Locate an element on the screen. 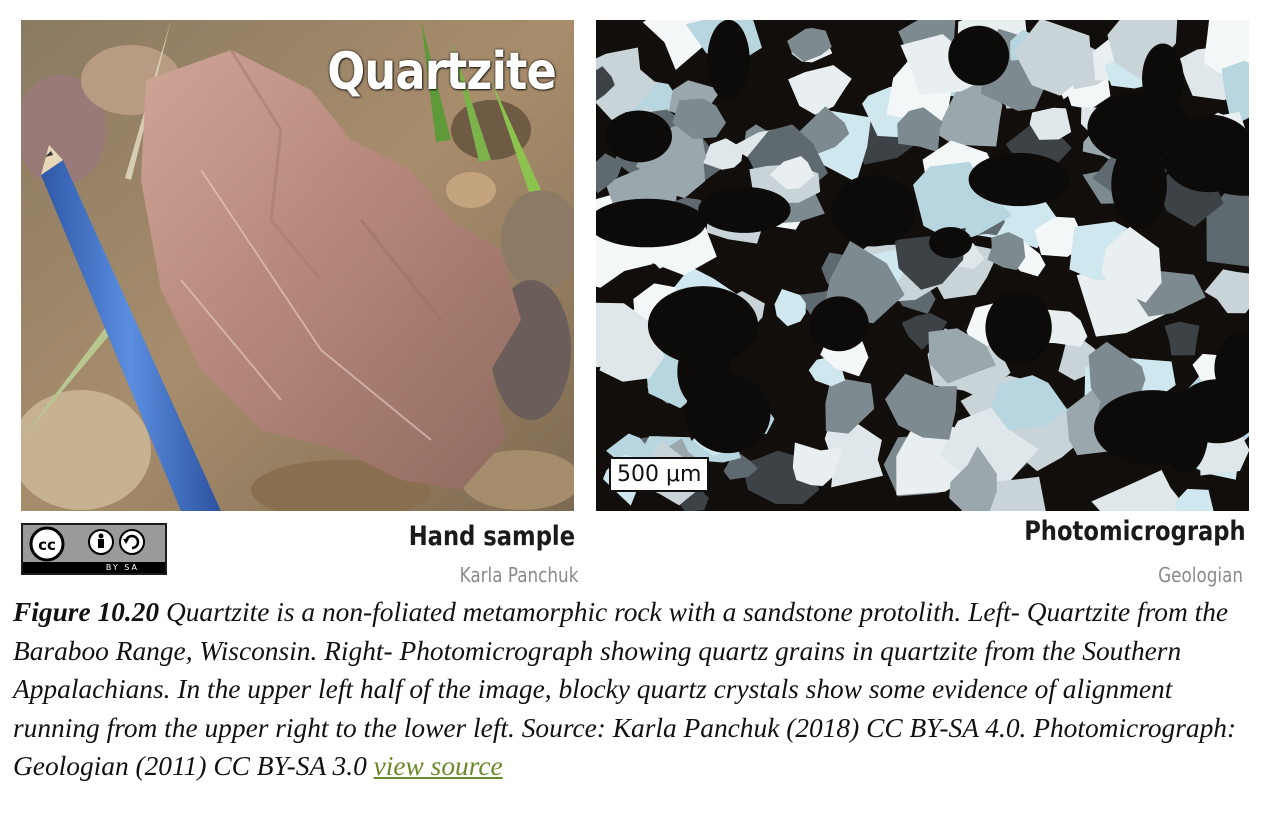 This screenshot has width=1268, height=840. view-source-link: view source is located at coordinates (438, 766).